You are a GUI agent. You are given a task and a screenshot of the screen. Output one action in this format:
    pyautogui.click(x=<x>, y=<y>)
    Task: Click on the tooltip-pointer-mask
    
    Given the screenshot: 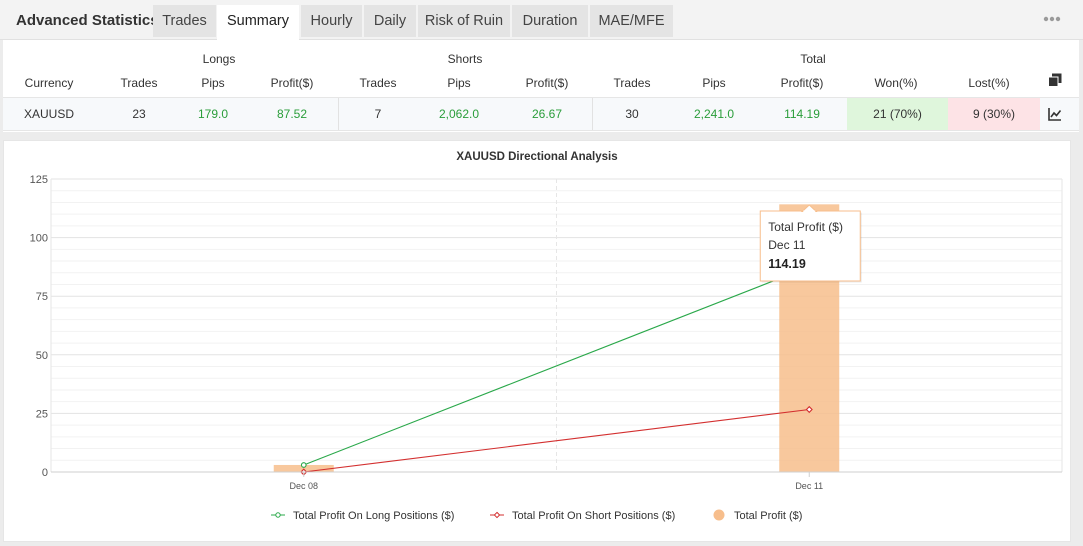 What is the action you would take?
    pyautogui.click(x=809, y=211)
    